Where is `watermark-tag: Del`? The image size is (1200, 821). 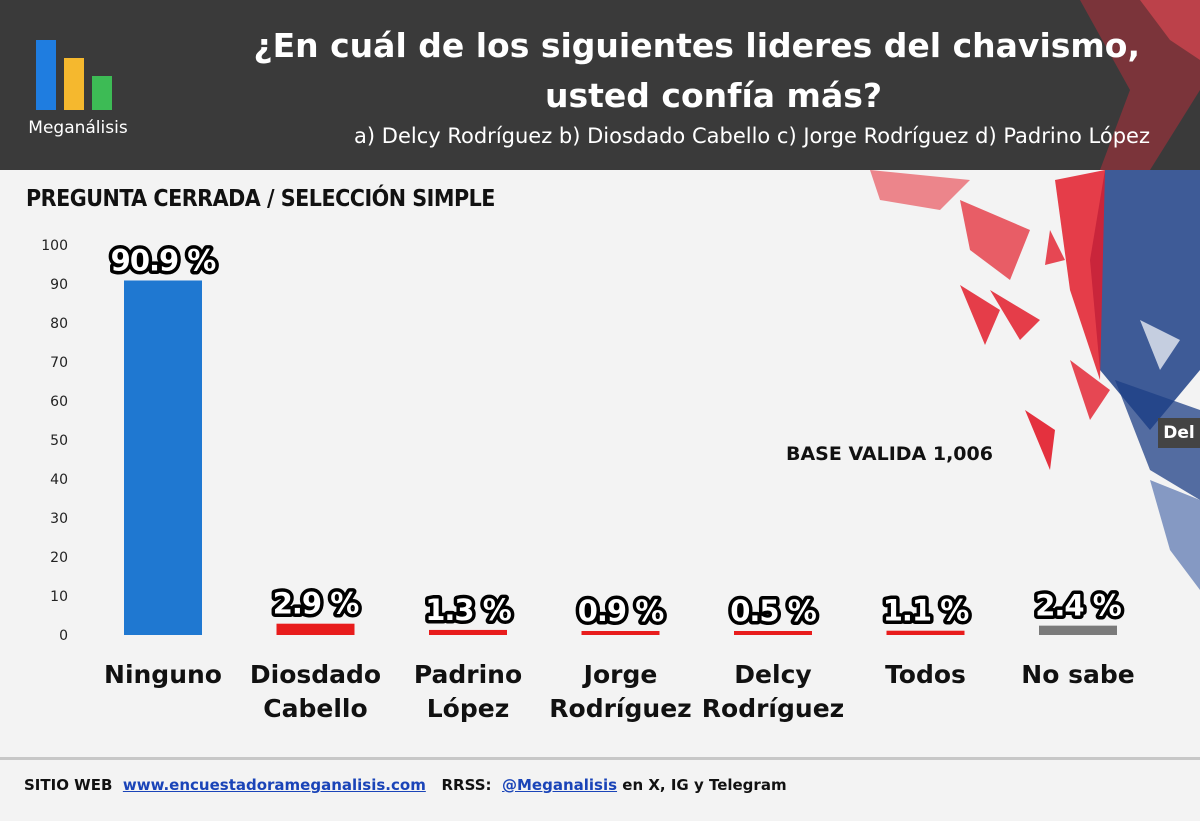
watermark-tag: Del is located at coordinates (1179, 433).